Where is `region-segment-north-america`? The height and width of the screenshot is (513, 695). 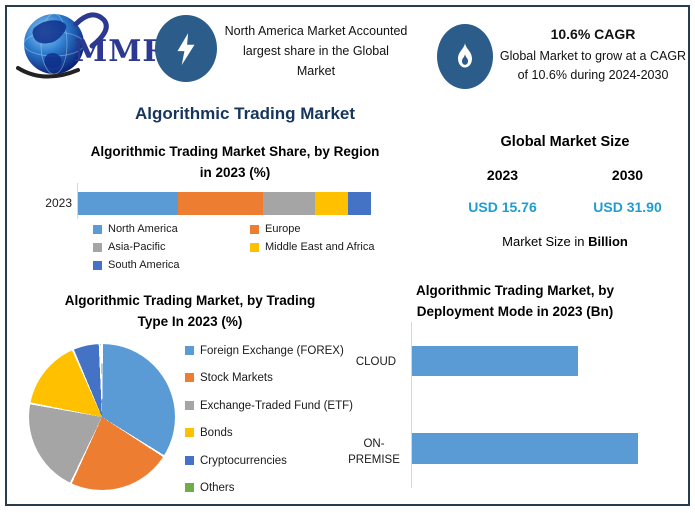
region-segment-north-america is located at coordinates (128, 203).